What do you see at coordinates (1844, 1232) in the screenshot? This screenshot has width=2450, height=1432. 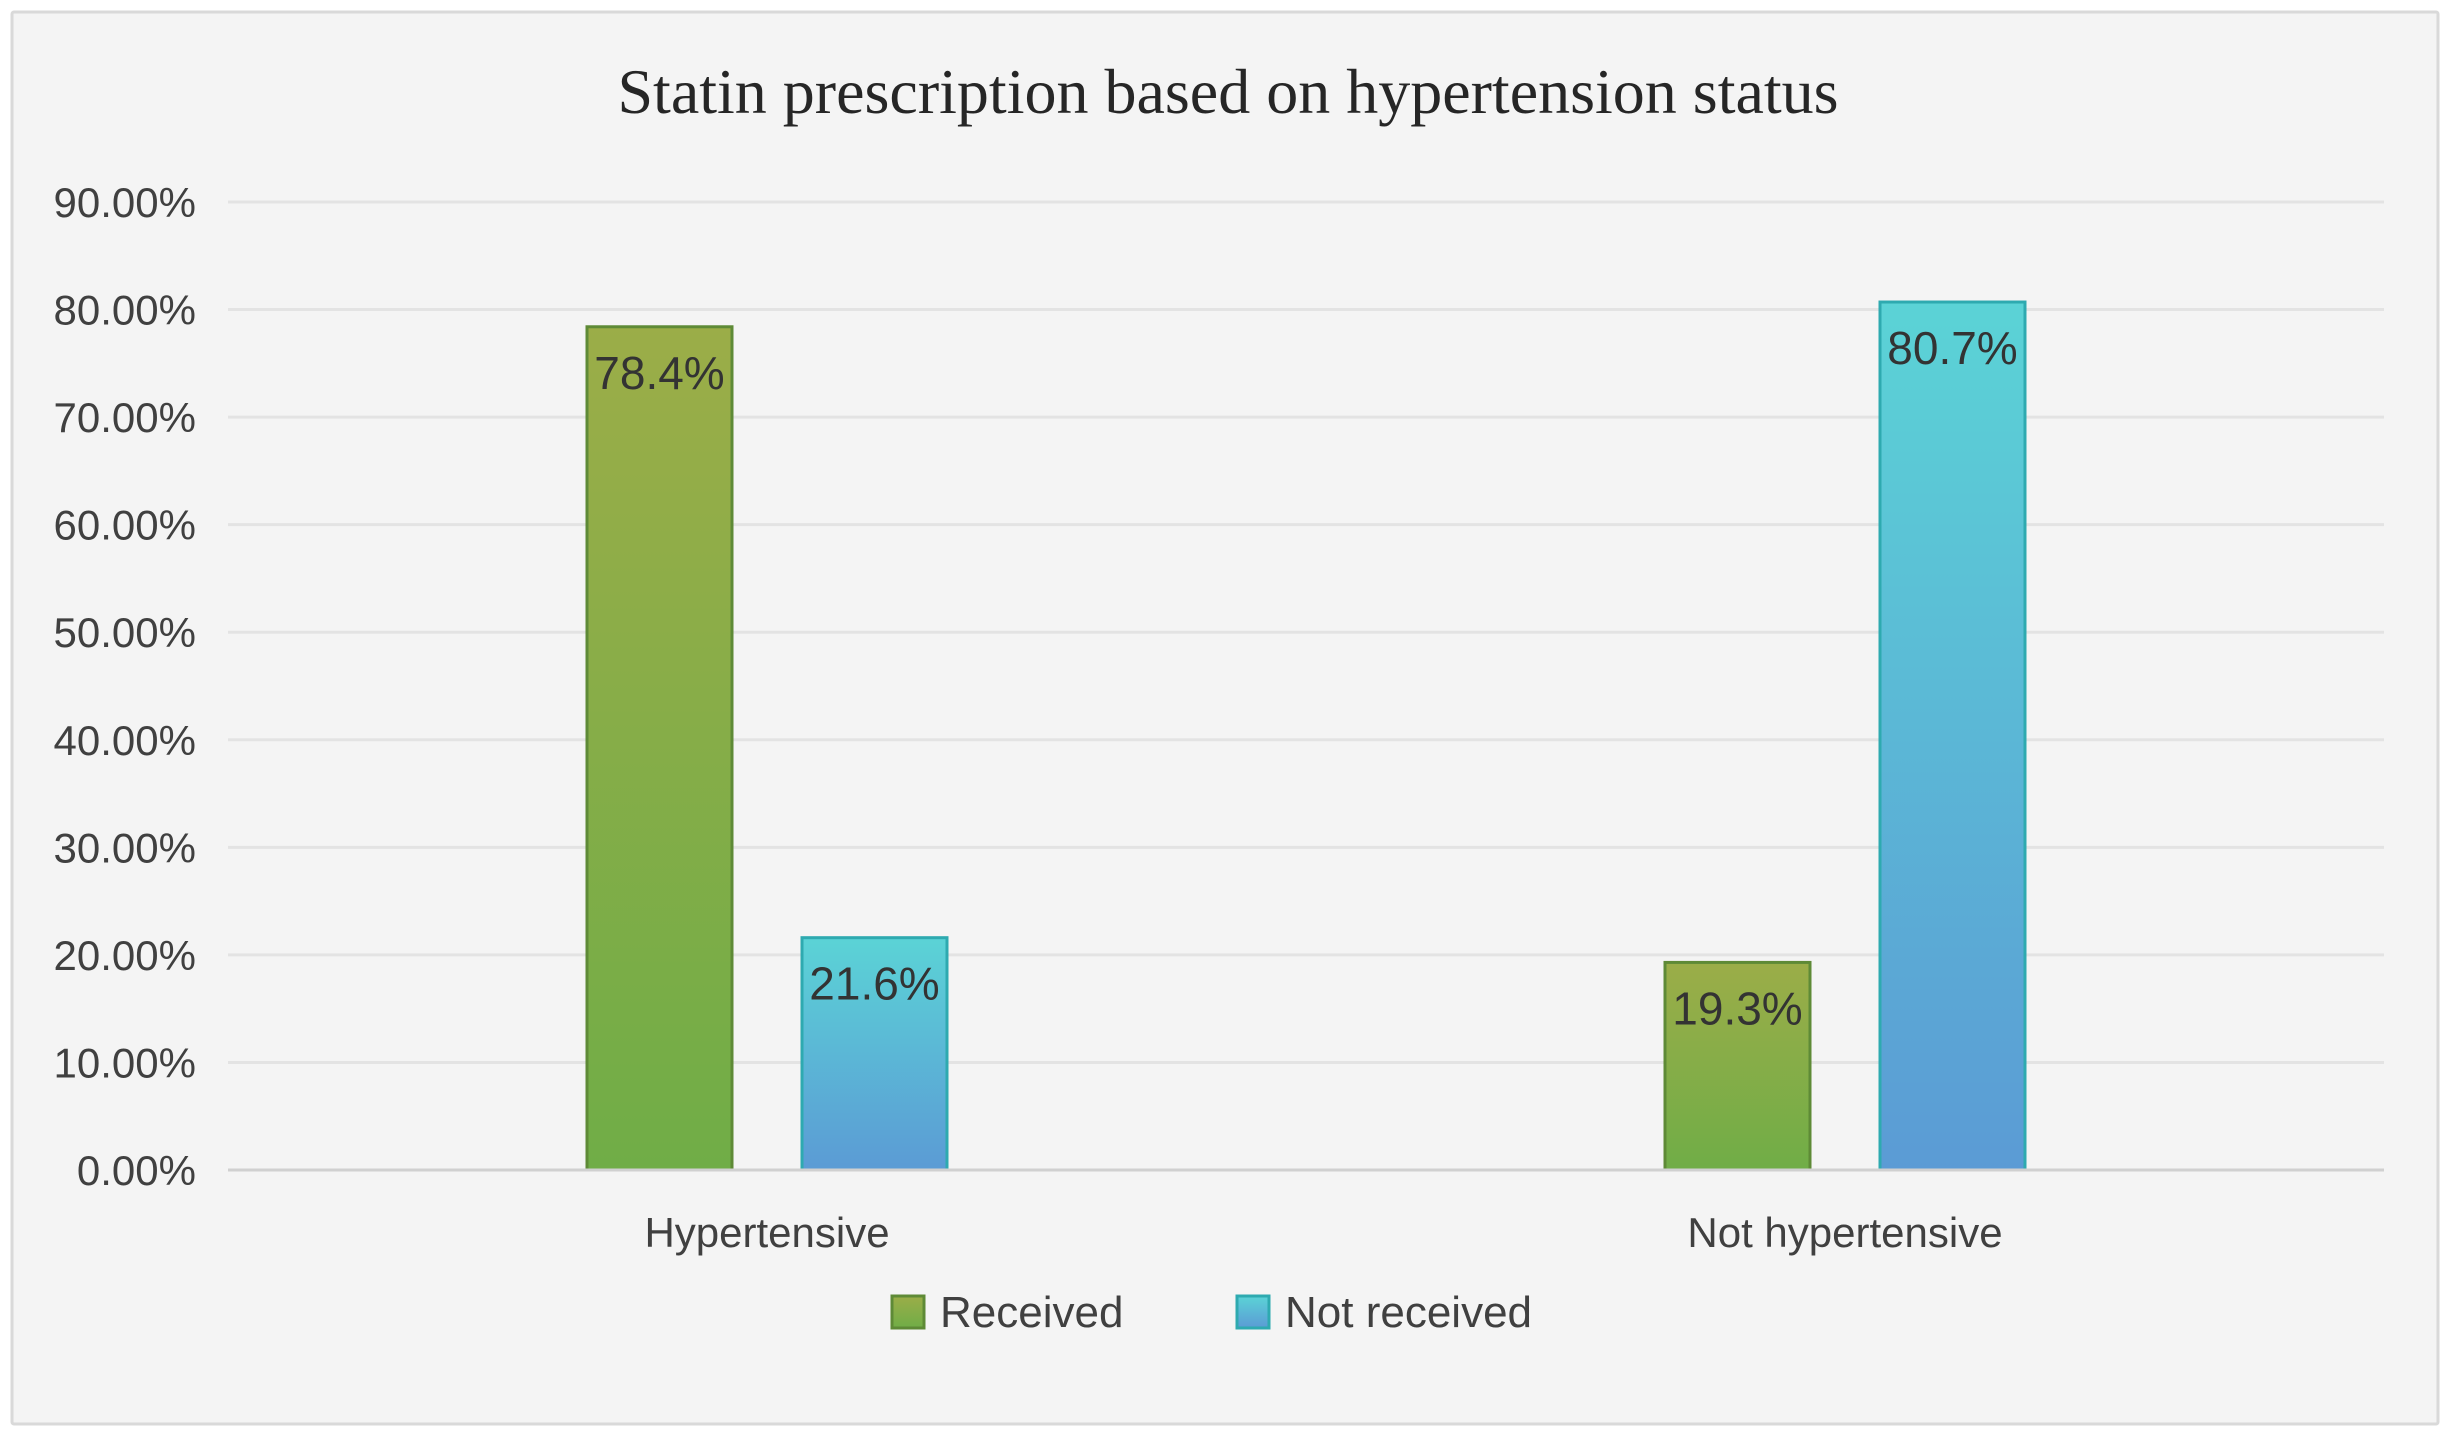 I see `x-category-label-not-hypertensive: Not hypertensive` at bounding box center [1844, 1232].